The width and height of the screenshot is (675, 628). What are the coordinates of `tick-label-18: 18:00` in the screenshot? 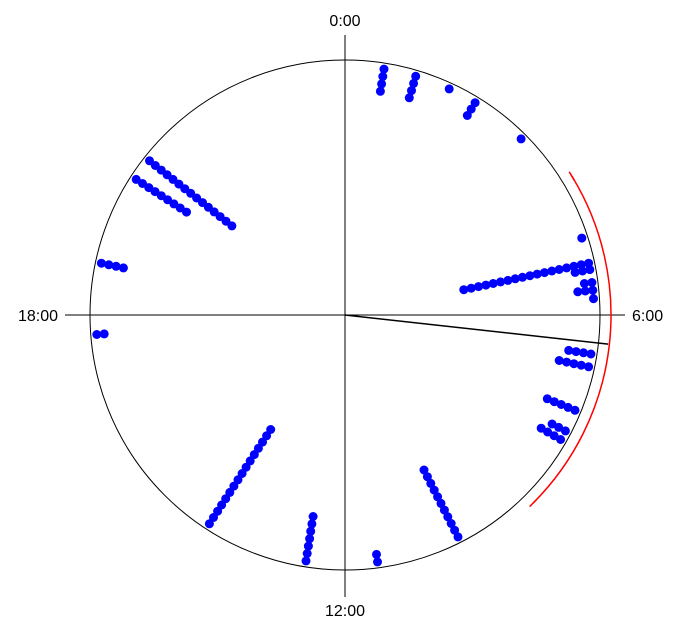 It's located at (38, 316).